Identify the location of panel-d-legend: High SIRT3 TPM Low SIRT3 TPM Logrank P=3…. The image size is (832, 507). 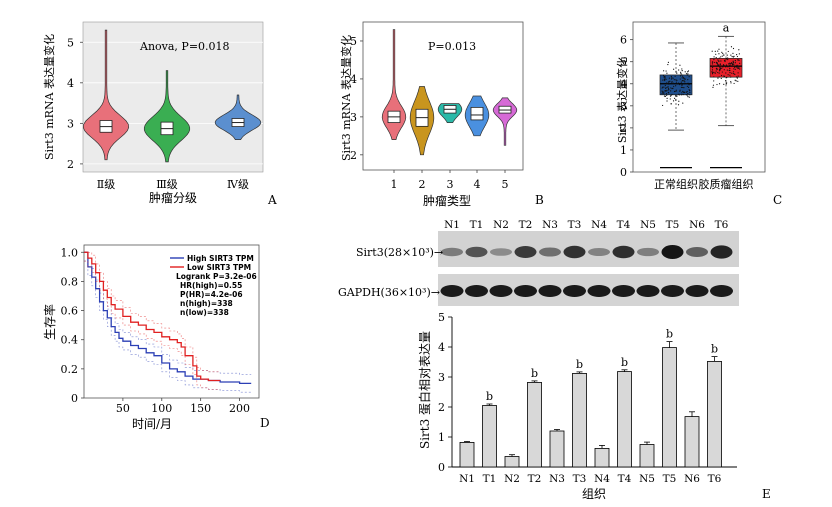
(213, 285).